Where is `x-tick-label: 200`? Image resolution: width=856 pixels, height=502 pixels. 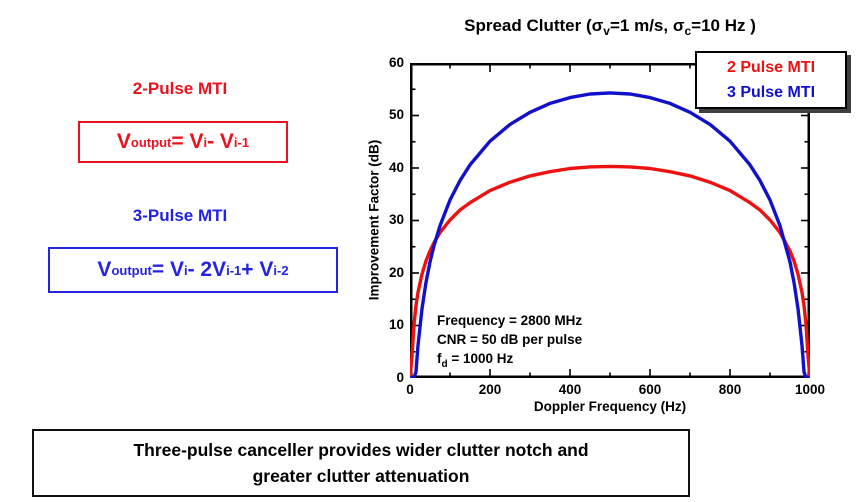
x-tick-label: 200 is located at coordinates (490, 389).